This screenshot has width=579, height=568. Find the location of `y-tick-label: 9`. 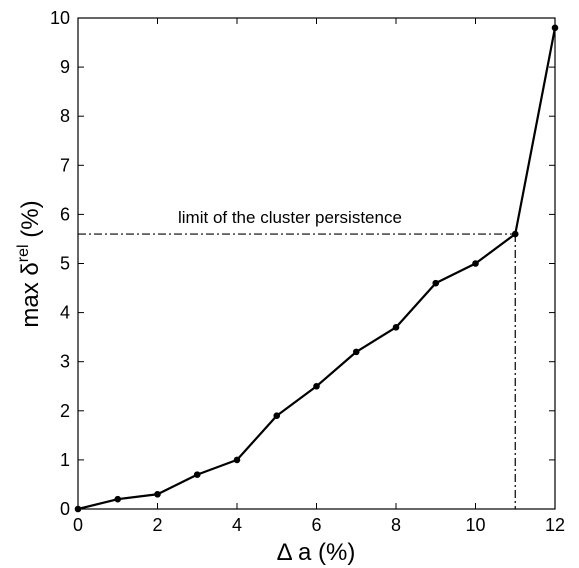

y-tick-label: 9 is located at coordinates (65, 67).